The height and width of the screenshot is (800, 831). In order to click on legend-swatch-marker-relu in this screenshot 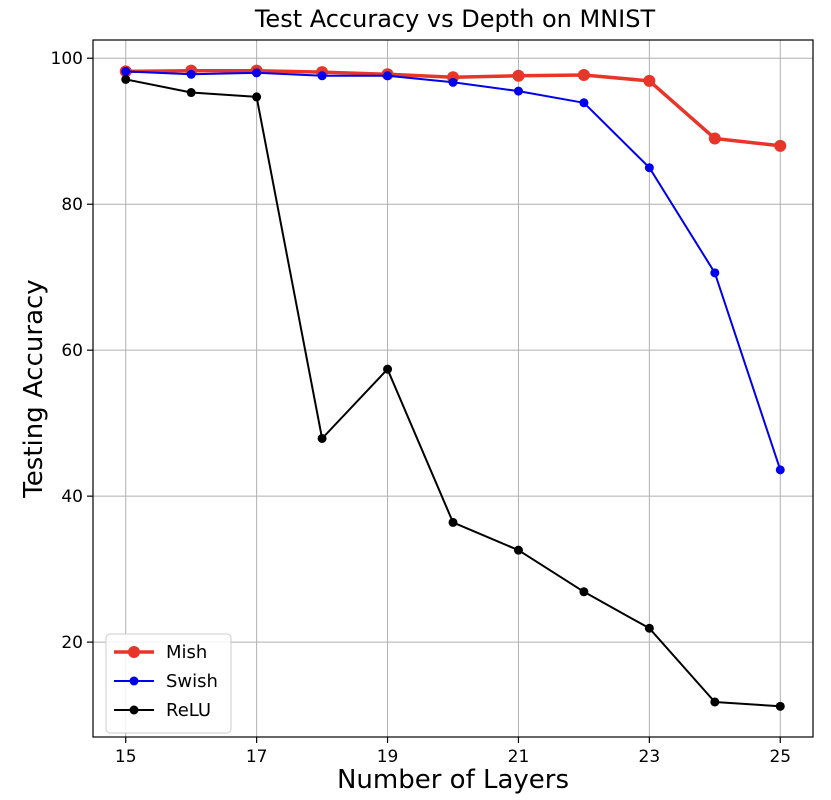, I will do `click(134, 710)`.